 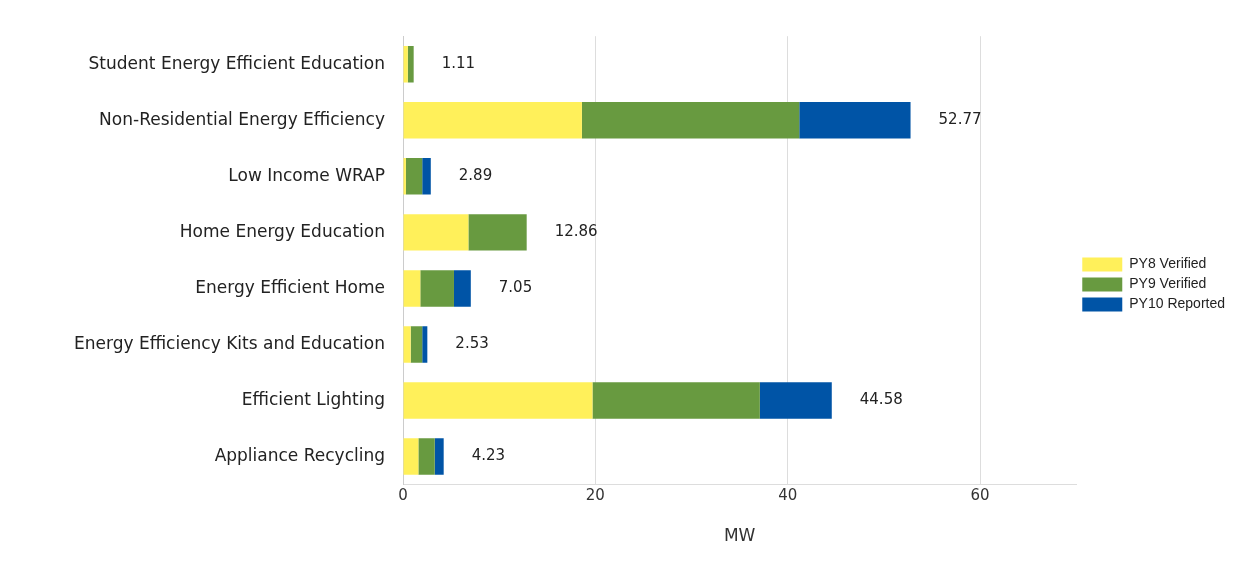 I want to click on total-label: 4.23, so click(x=488, y=455).